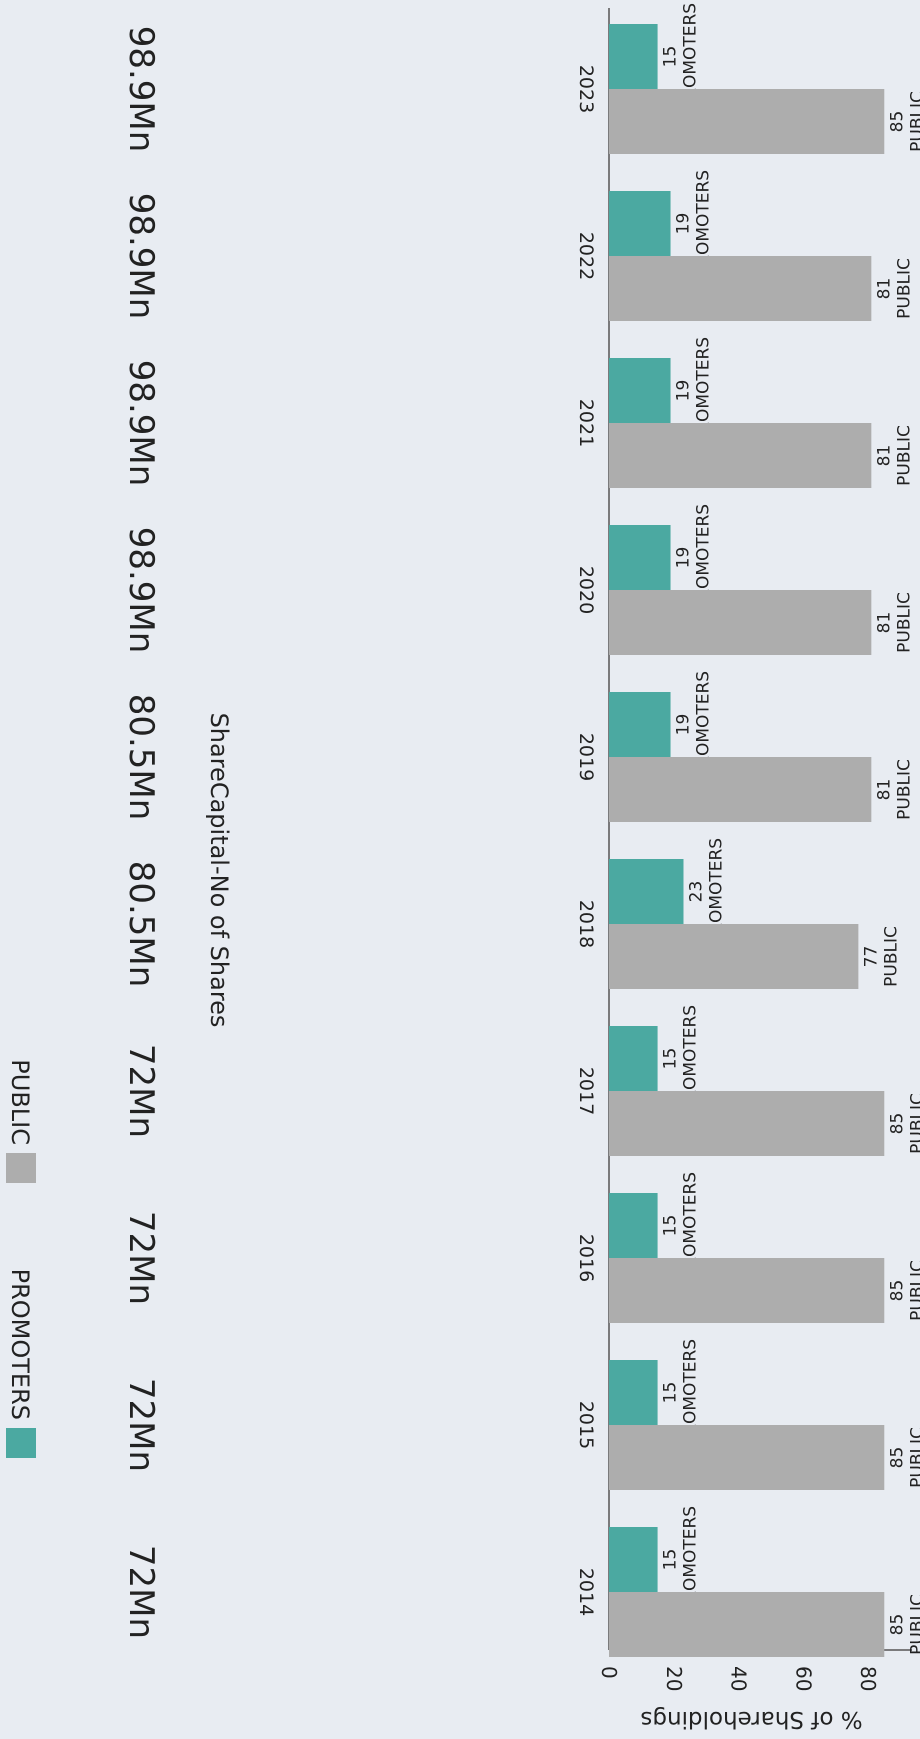 The height and width of the screenshot is (1739, 920). What do you see at coordinates (586, 89) in the screenshot?
I see `x-tick-label: 2023` at bounding box center [586, 89].